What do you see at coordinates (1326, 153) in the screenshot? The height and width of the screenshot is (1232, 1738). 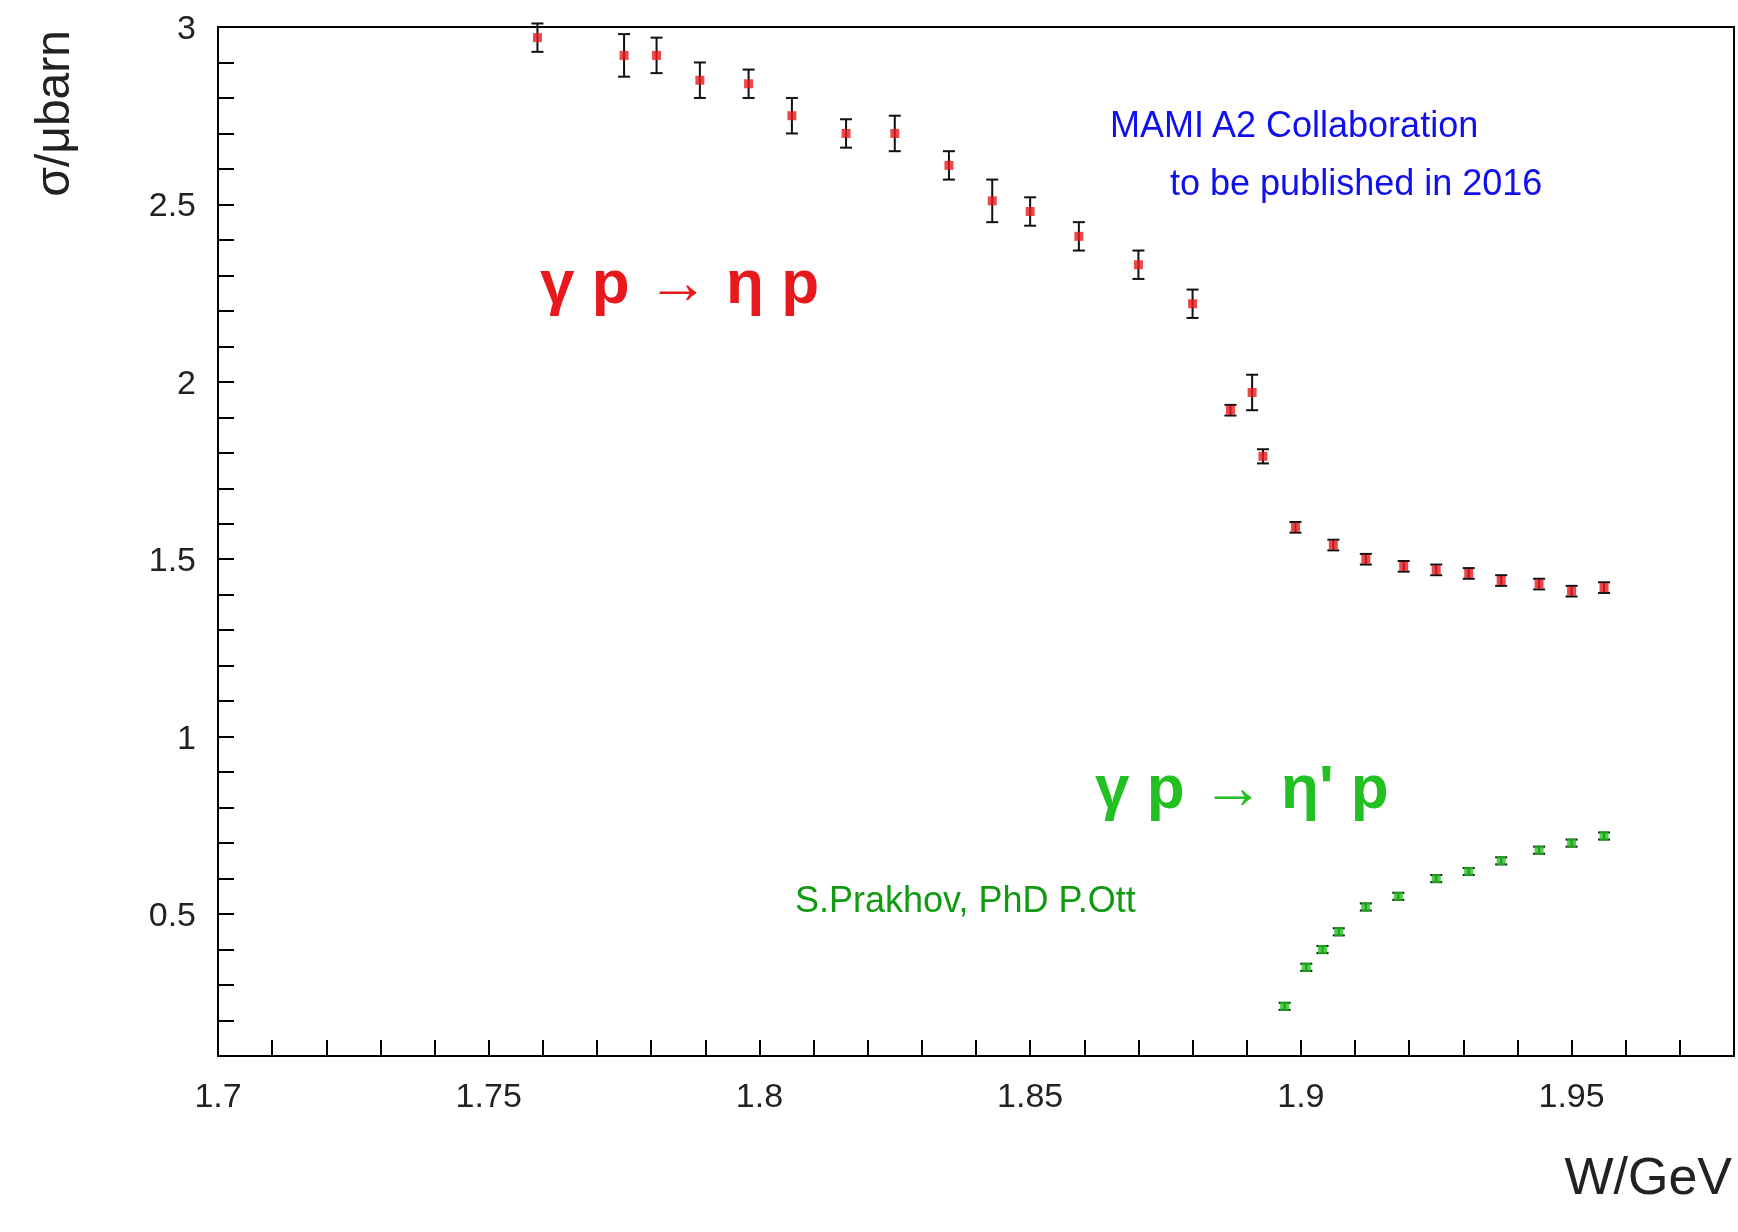 I see `annotation: MAMI A2 Collaboration to be published in 2016` at bounding box center [1326, 153].